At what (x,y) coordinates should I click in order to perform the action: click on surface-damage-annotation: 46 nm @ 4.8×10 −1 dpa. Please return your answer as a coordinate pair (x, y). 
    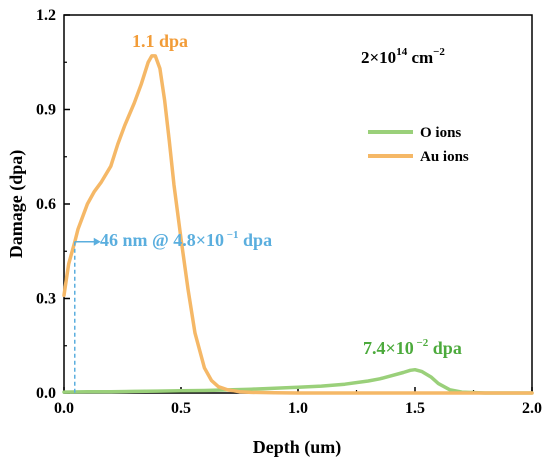
    Looking at the image, I should click on (186, 239).